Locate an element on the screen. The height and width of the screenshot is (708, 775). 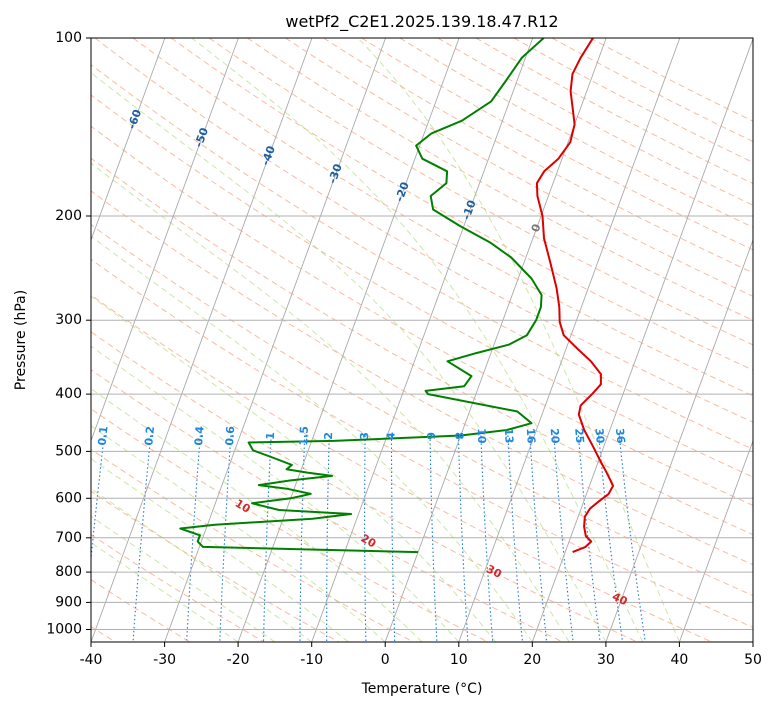
mixing-ratio-label: 1 is located at coordinates (270, 436).